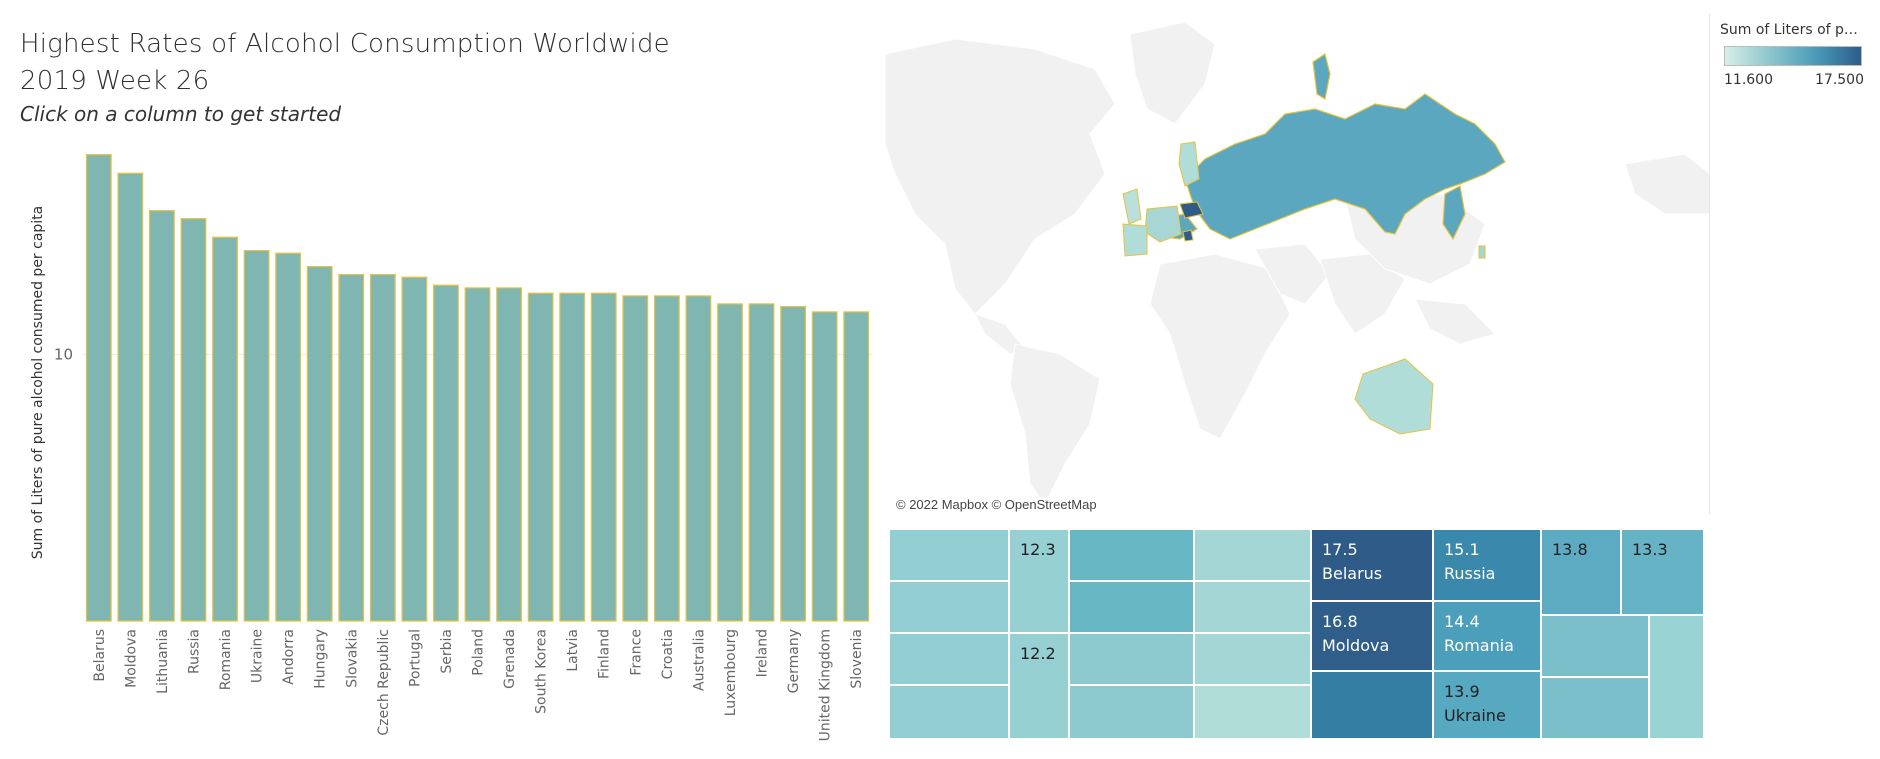  Describe the element at coordinates (1470, 561) in the screenshot. I see `treemap-cell-label: 15.1 Russia` at that location.